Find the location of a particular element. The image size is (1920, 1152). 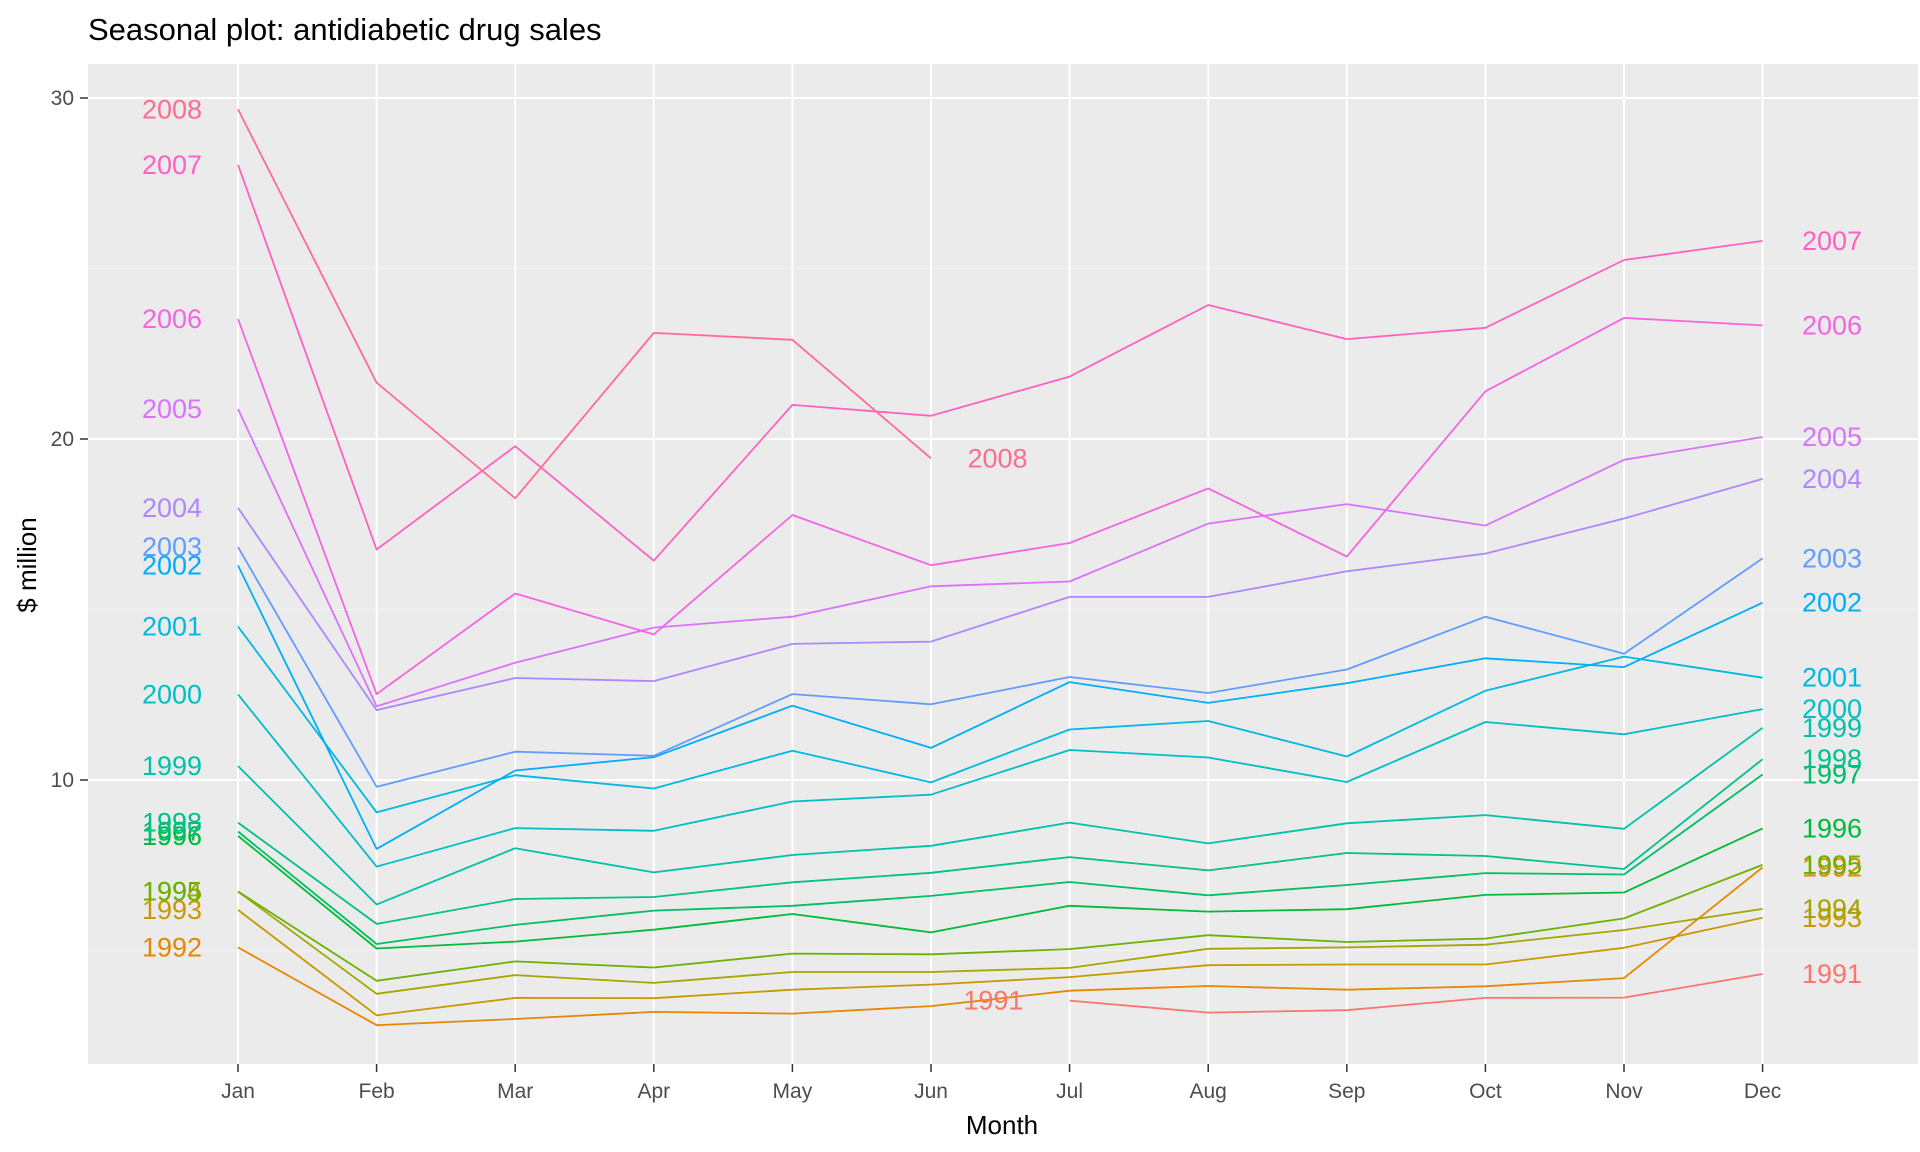

series-line-1992 is located at coordinates (1000, 946).